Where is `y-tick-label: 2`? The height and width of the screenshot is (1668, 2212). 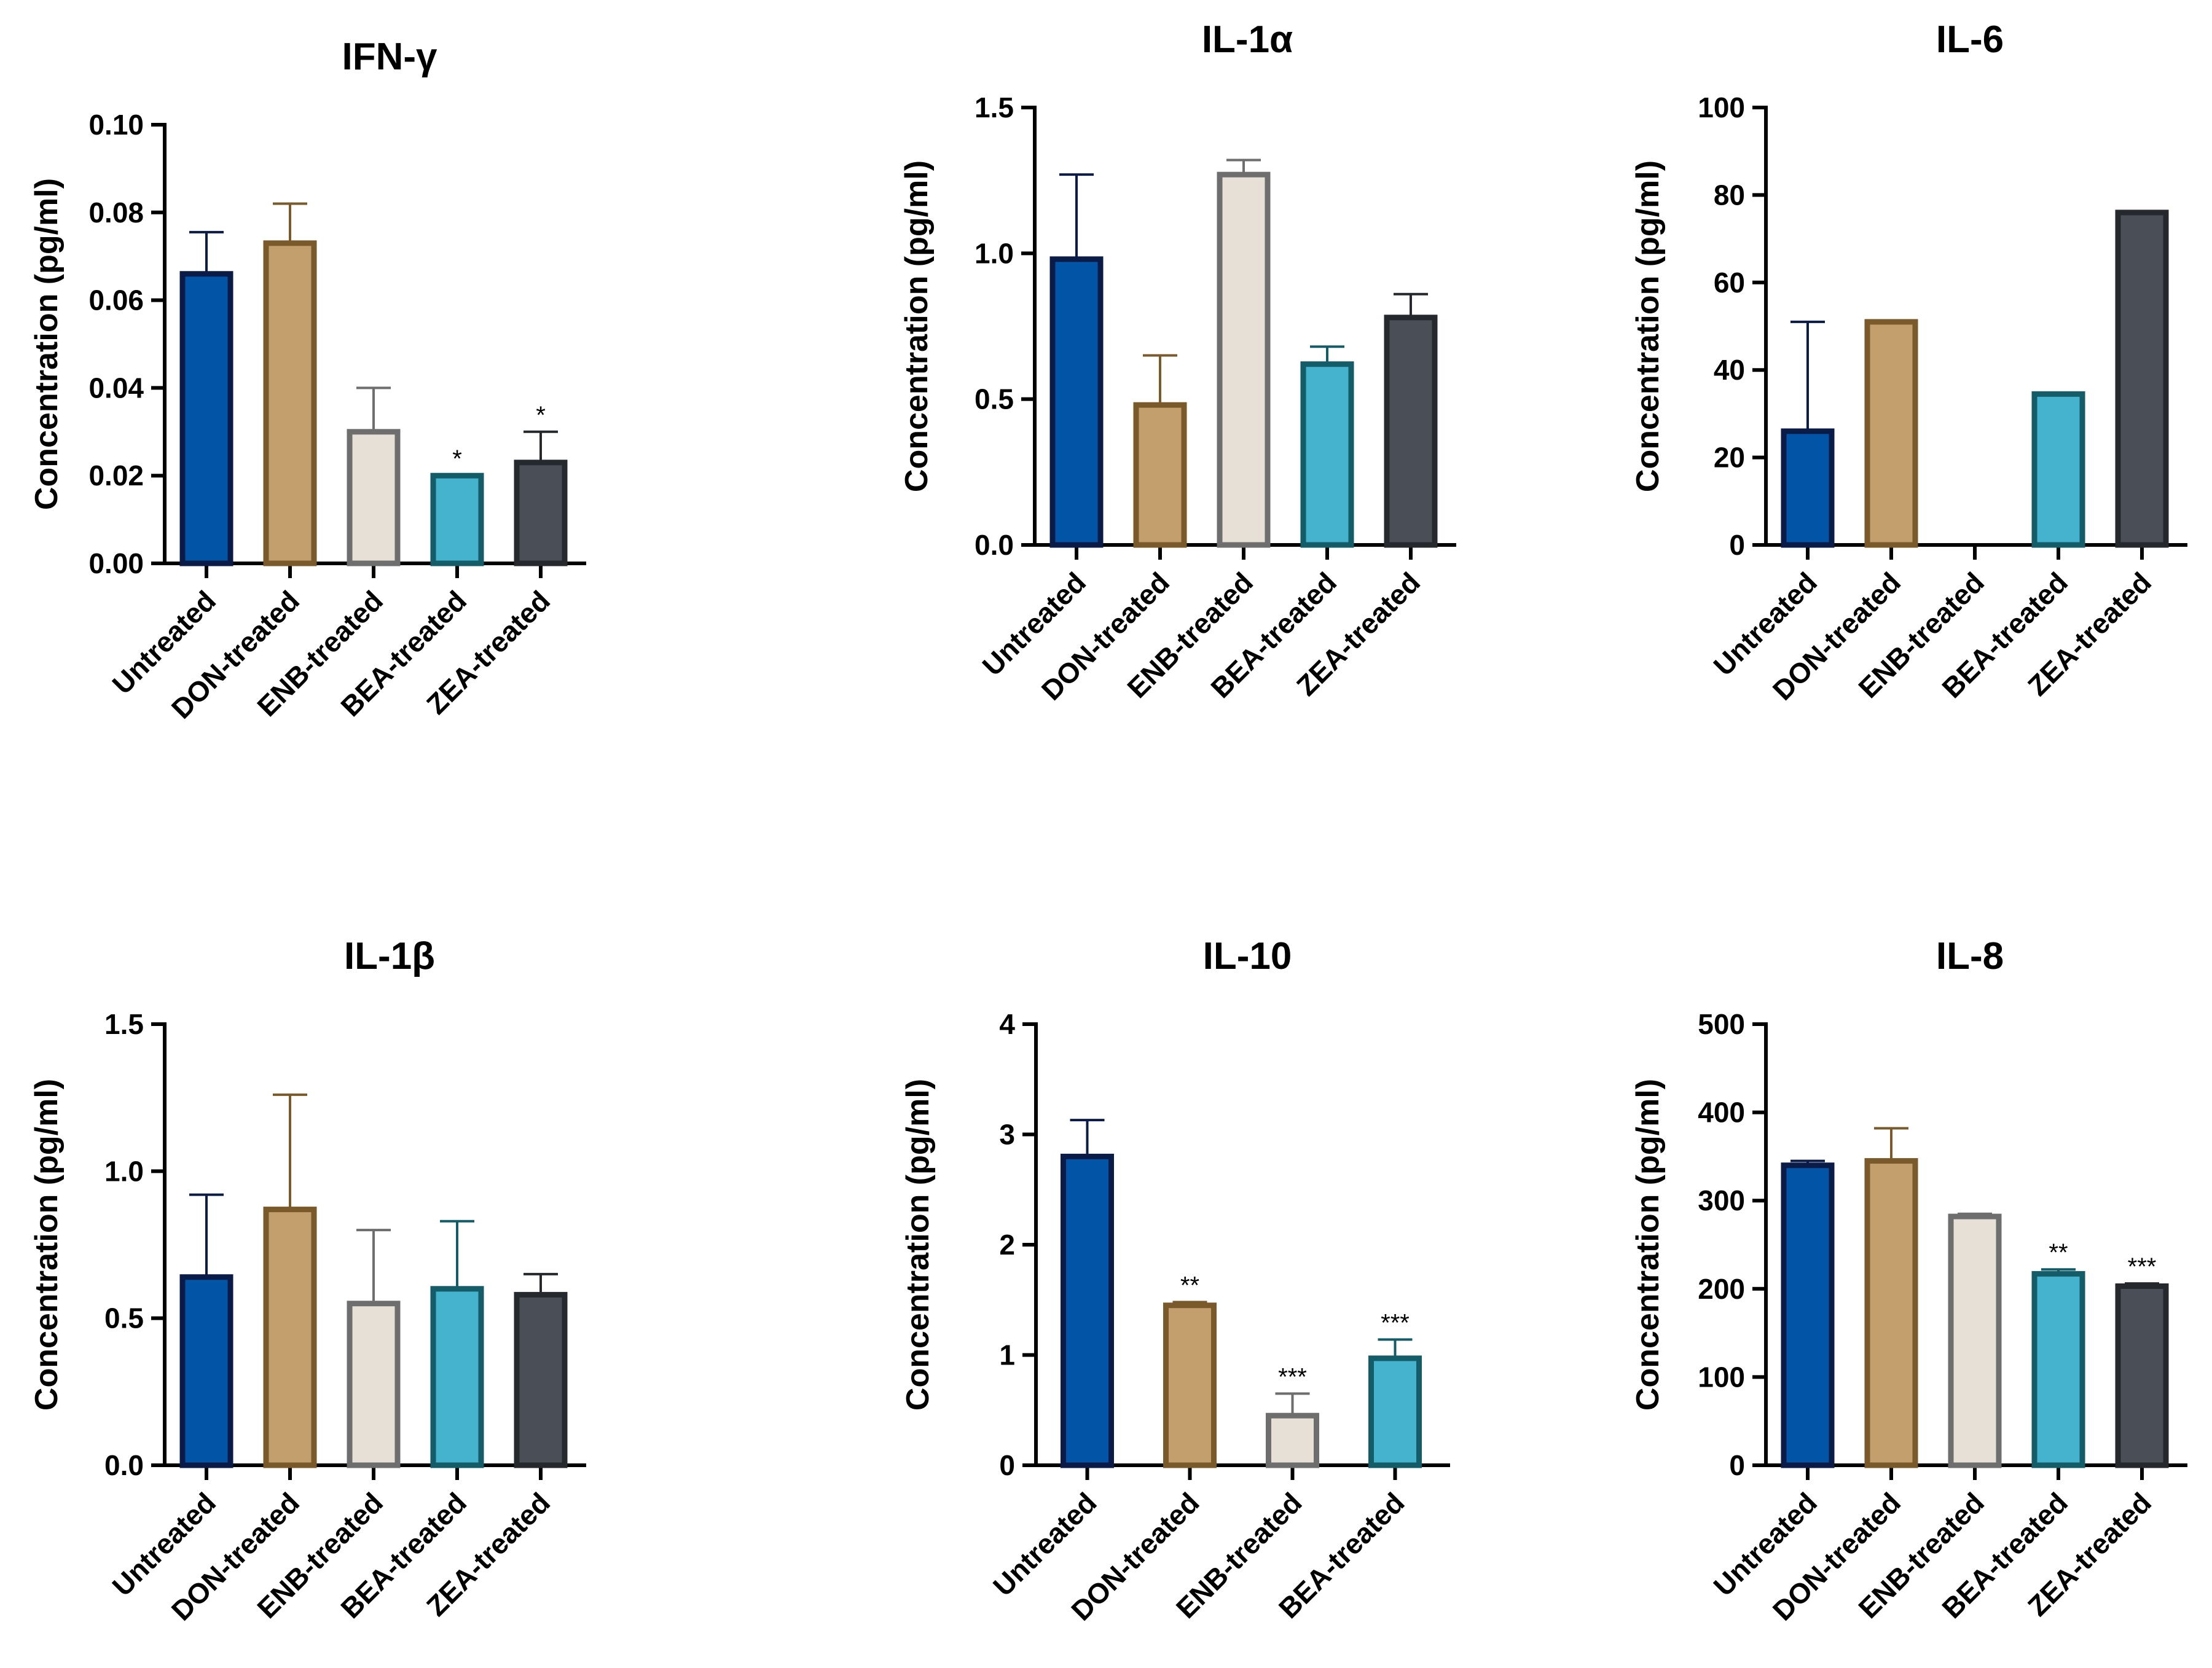 y-tick-label: 2 is located at coordinates (1007, 1245).